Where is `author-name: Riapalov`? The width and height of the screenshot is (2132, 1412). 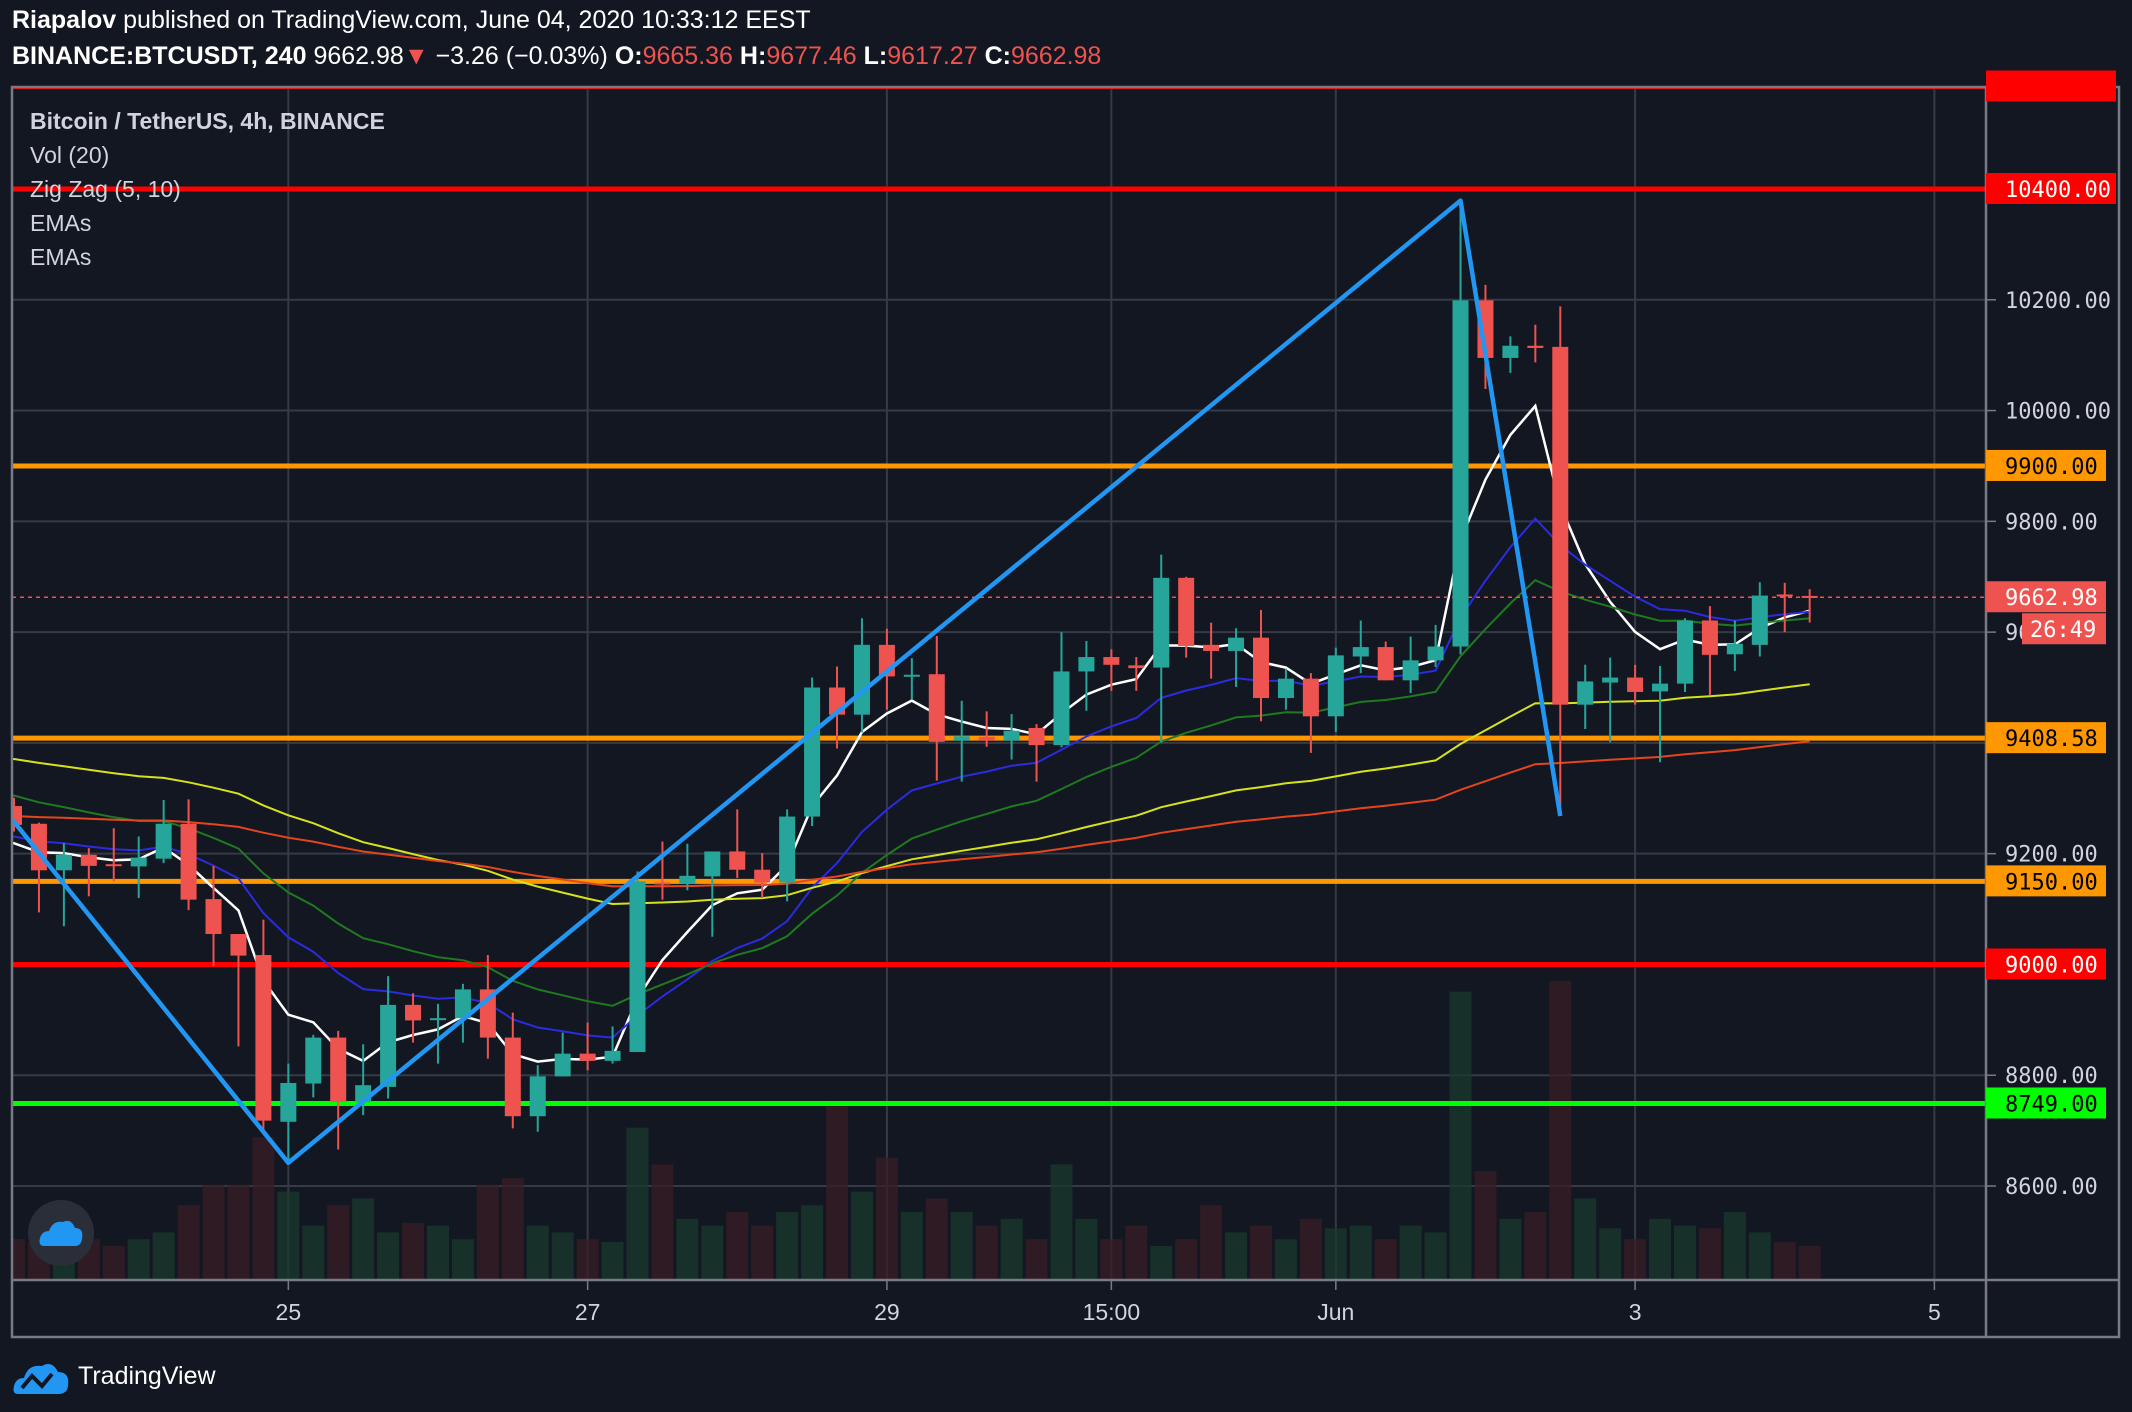 author-name: Riapalov is located at coordinates (64, 20).